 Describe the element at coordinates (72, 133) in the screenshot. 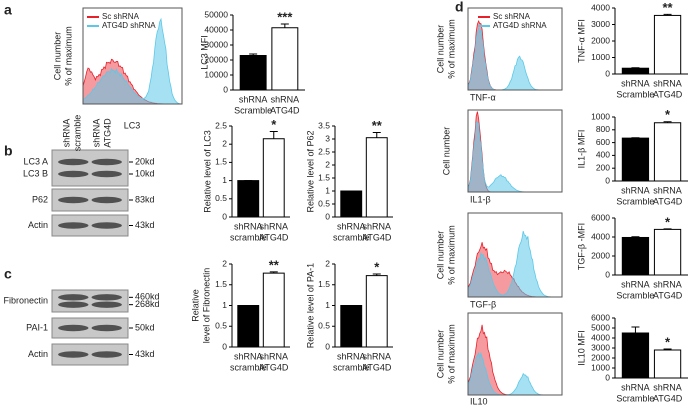

I see `lane-label: shRNAscramble` at that location.